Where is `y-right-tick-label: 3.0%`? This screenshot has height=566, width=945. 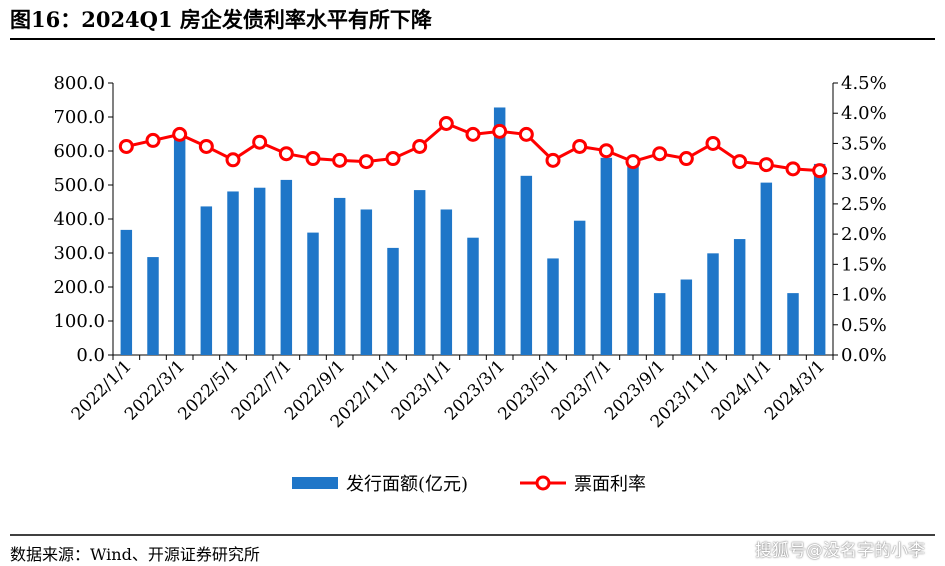
y-right-tick-label: 3.0% is located at coordinates (864, 174).